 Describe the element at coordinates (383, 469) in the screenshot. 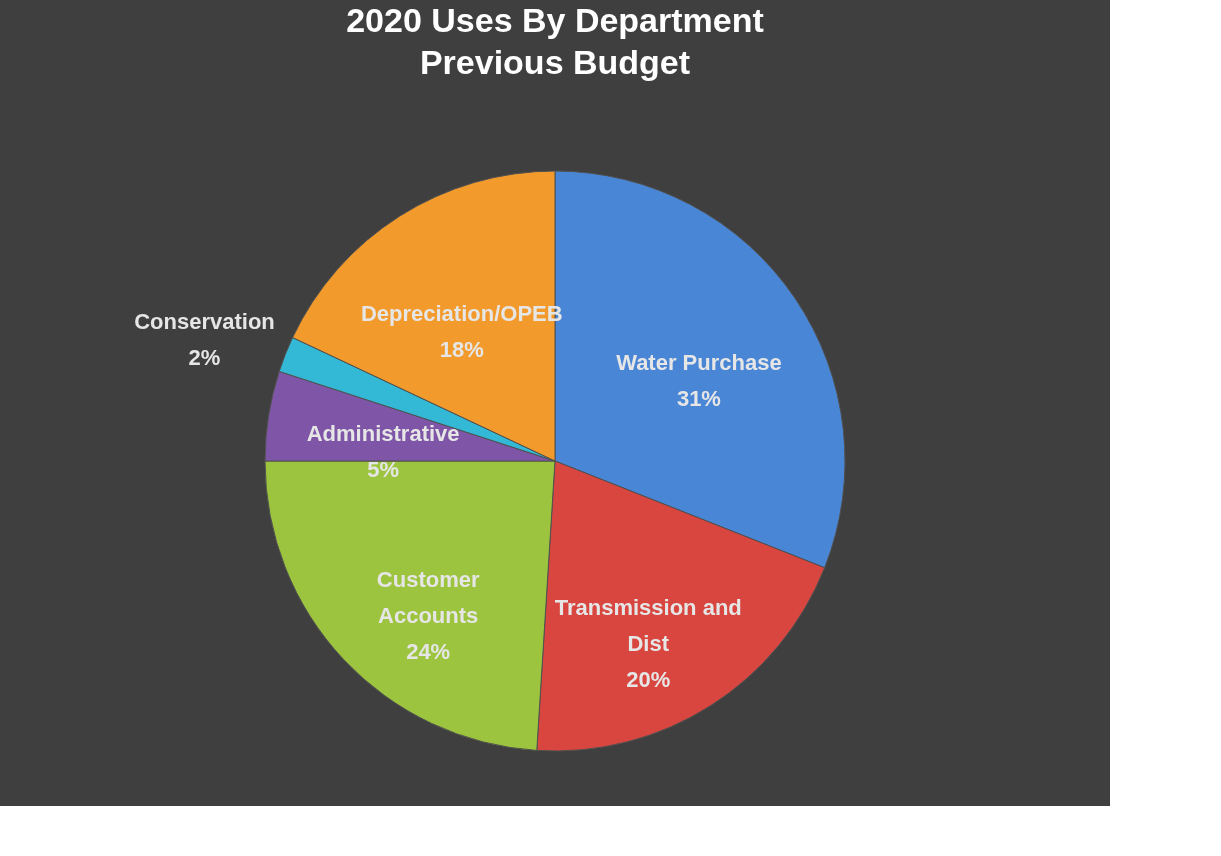

I see `data-label: 5%` at that location.